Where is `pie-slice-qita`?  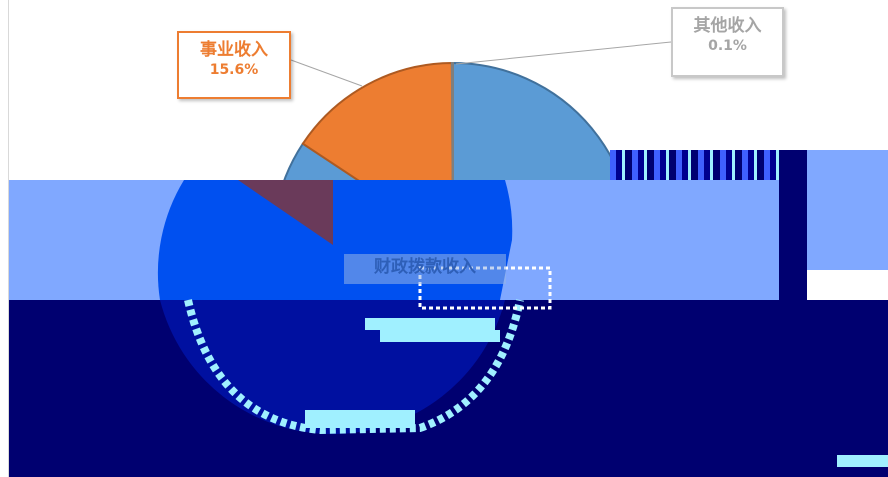 pie-slice-qita is located at coordinates (452, 152).